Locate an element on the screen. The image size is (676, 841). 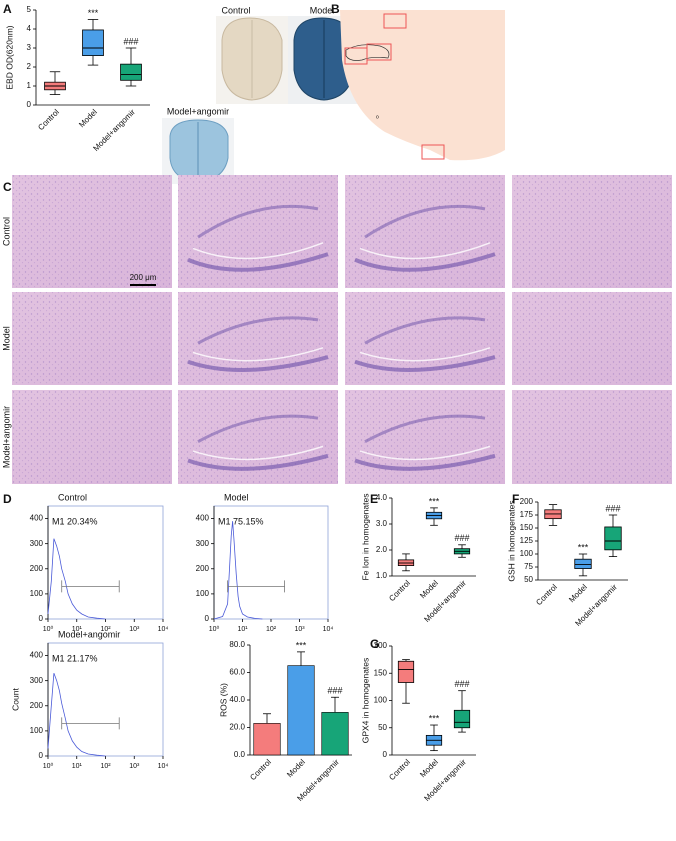
y-tick-label: 1 is located at coordinates (29, 85).